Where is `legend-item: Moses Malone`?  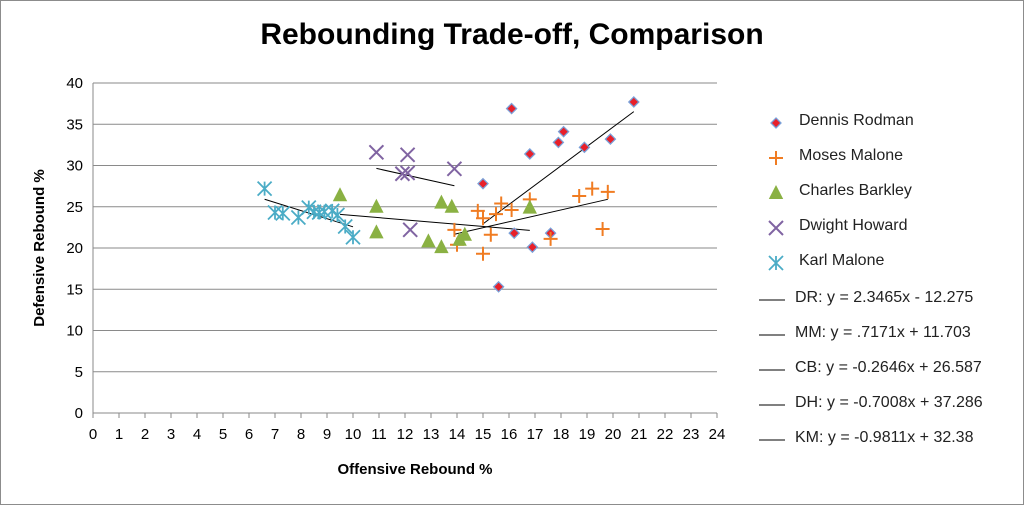
legend-item: Moses Malone is located at coordinates (887, 156).